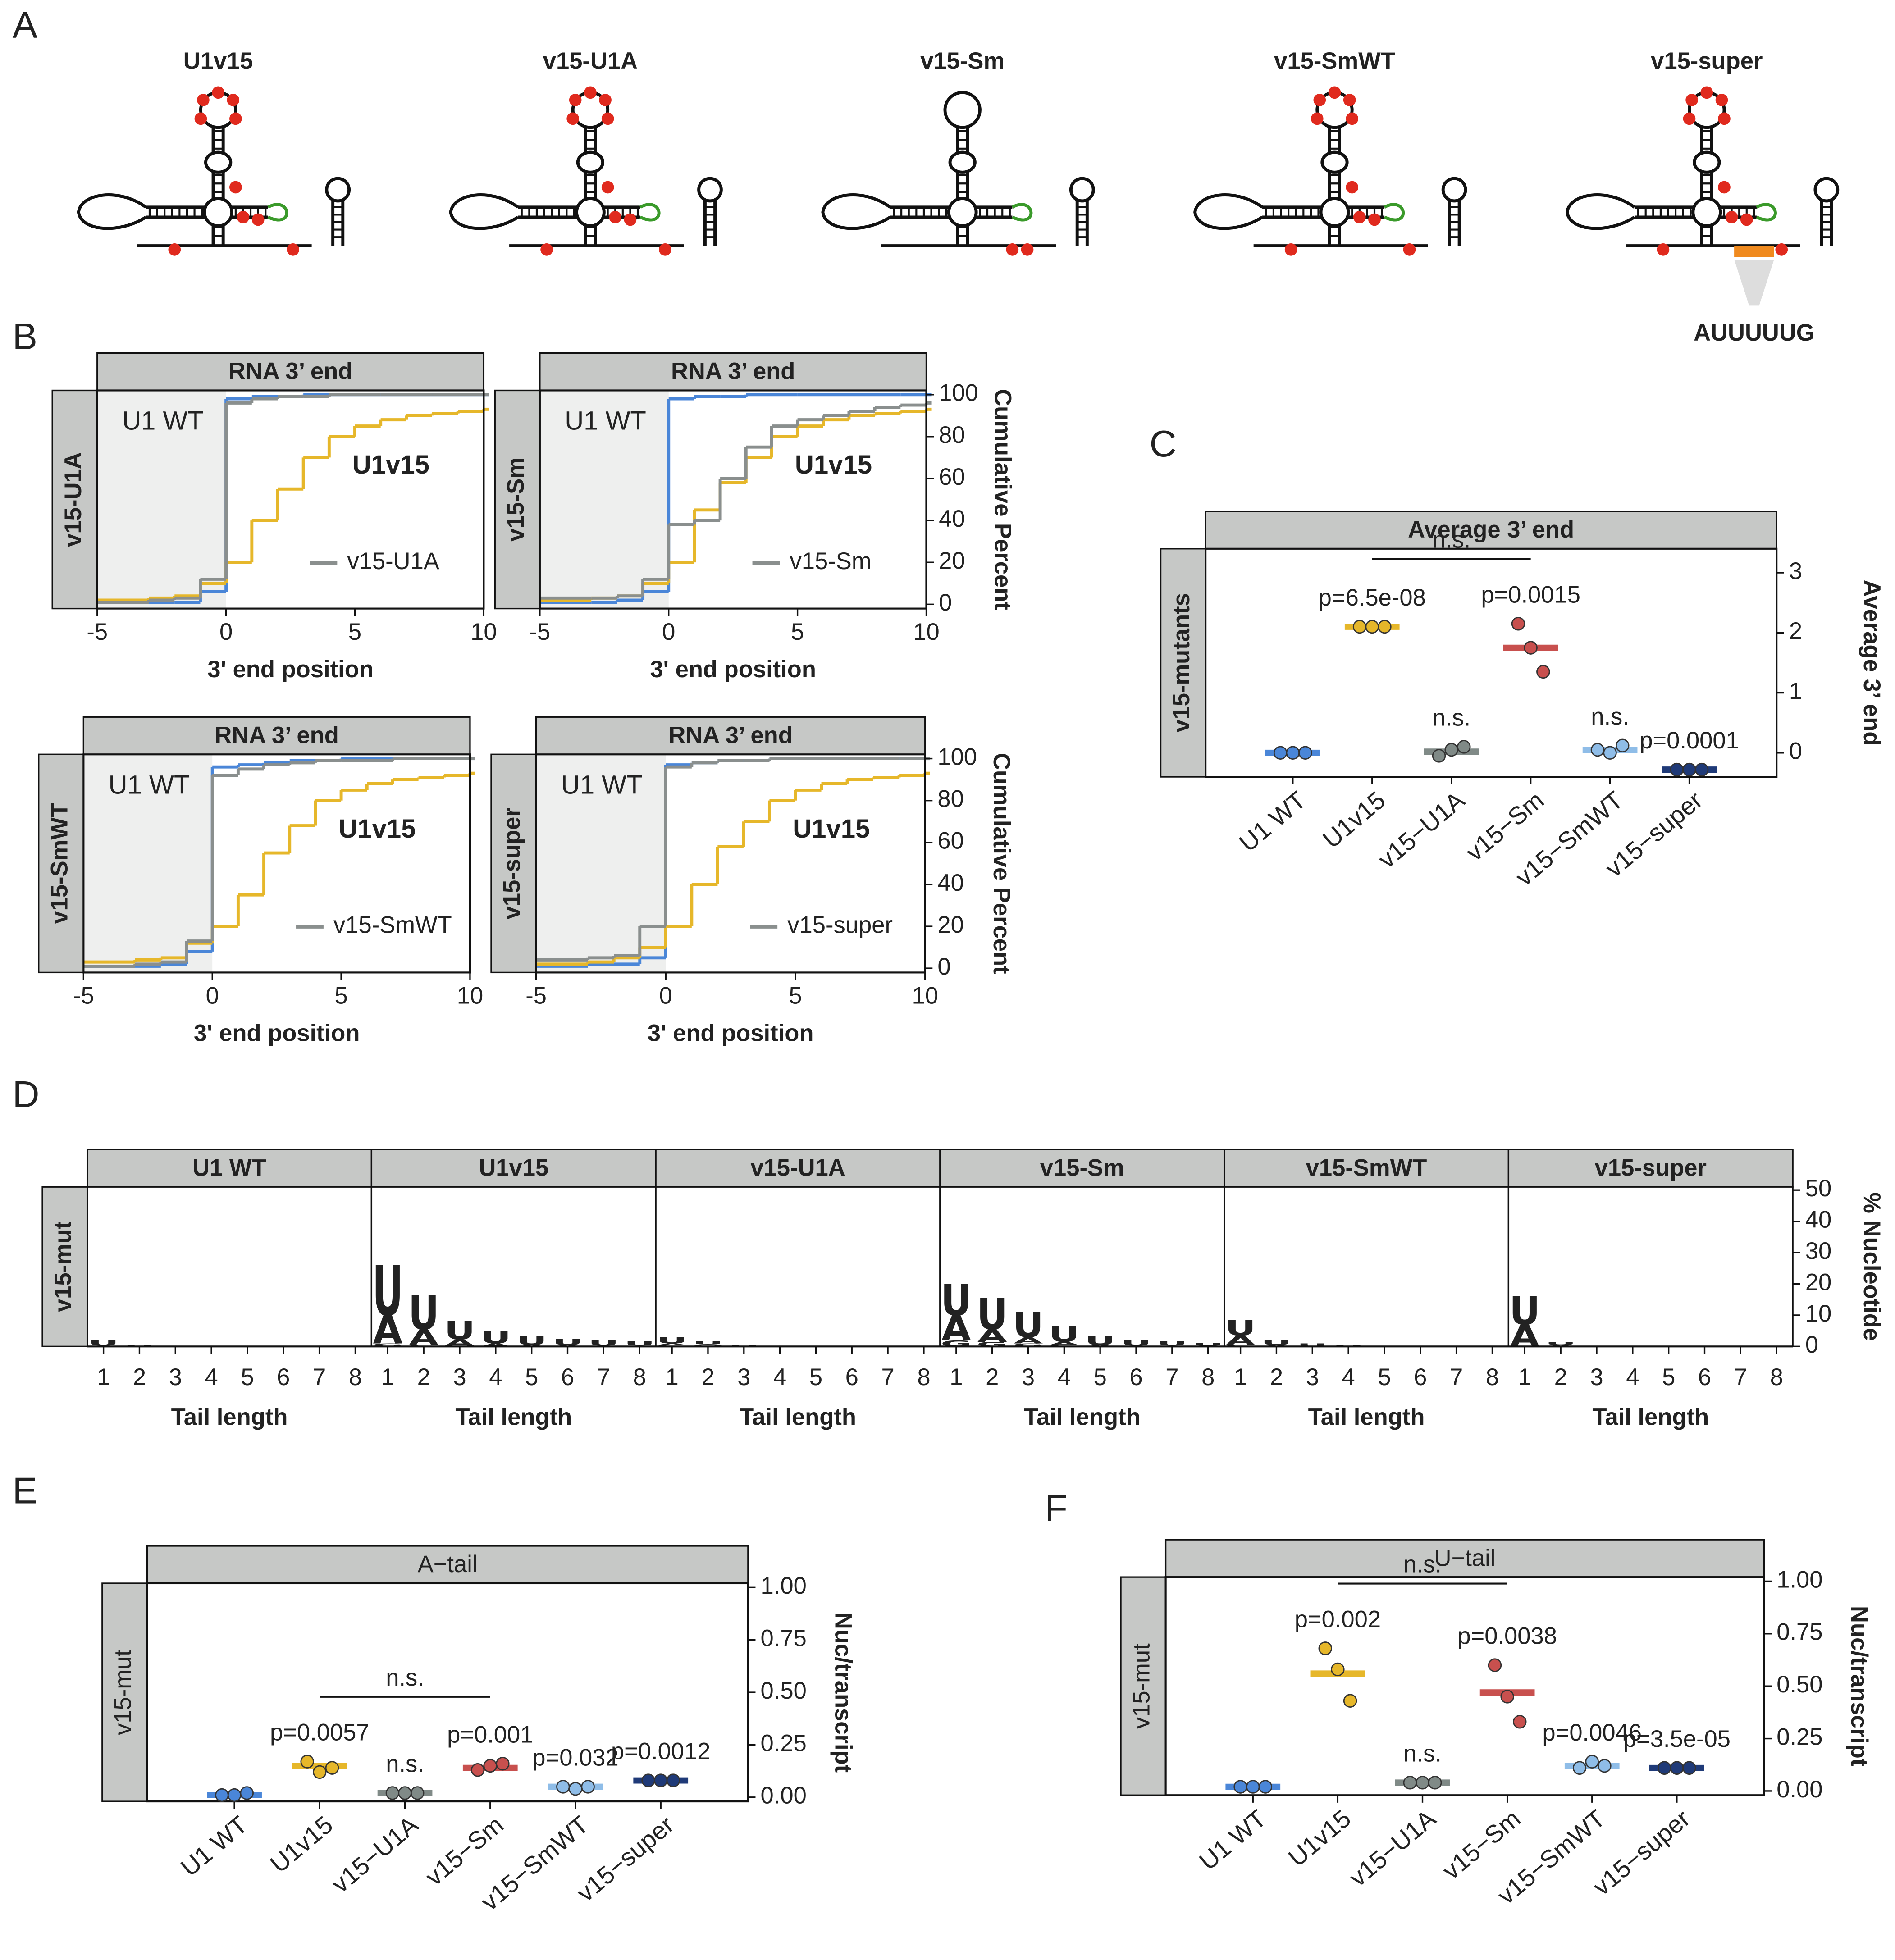 The image size is (1895, 1960). I want to click on logo-letter: A, so click(1064, 1343).